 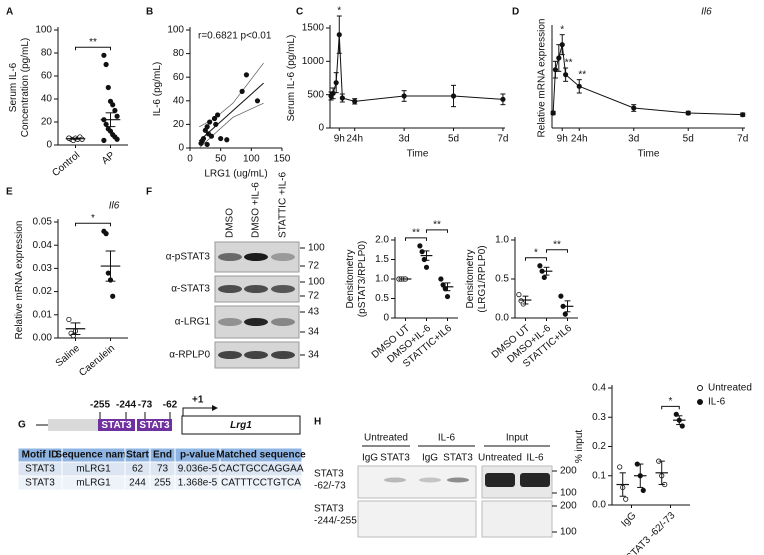 What do you see at coordinates (291, 78) in the screenshot?
I see `y-axis-label: Serum IL-6 (pg/mL)` at bounding box center [291, 78].